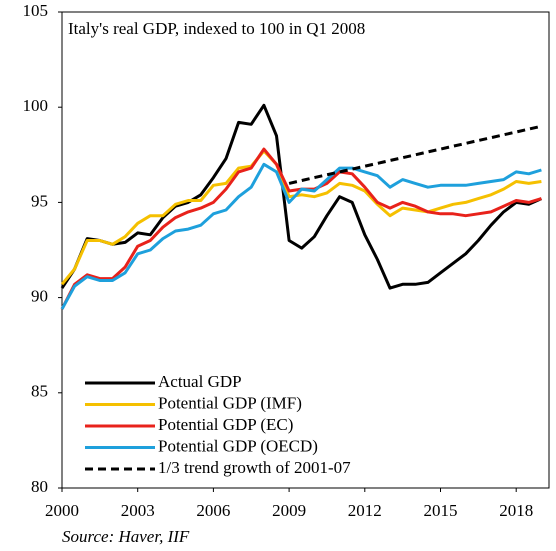 The image size is (556, 551). What do you see at coordinates (39, 200) in the screenshot?
I see `y-tick-label: 95` at bounding box center [39, 200].